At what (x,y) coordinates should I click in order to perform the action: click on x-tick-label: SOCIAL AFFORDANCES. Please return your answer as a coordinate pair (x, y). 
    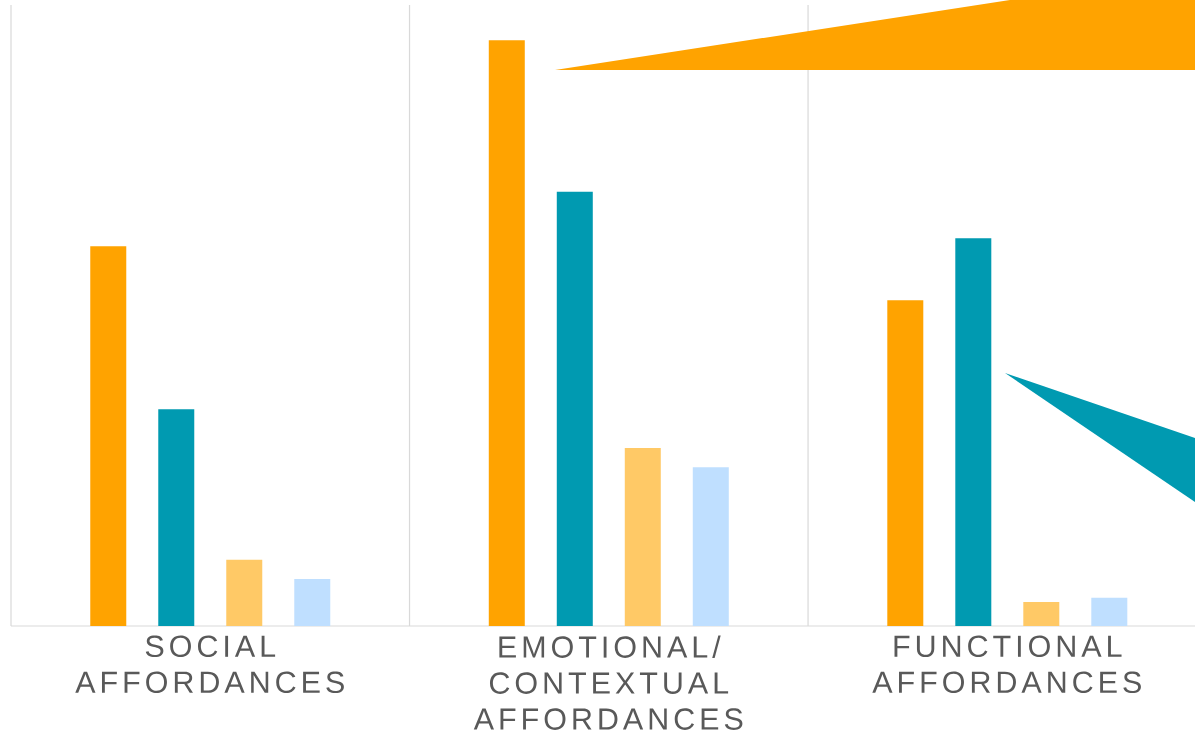
    Looking at the image, I should click on (209, 664).